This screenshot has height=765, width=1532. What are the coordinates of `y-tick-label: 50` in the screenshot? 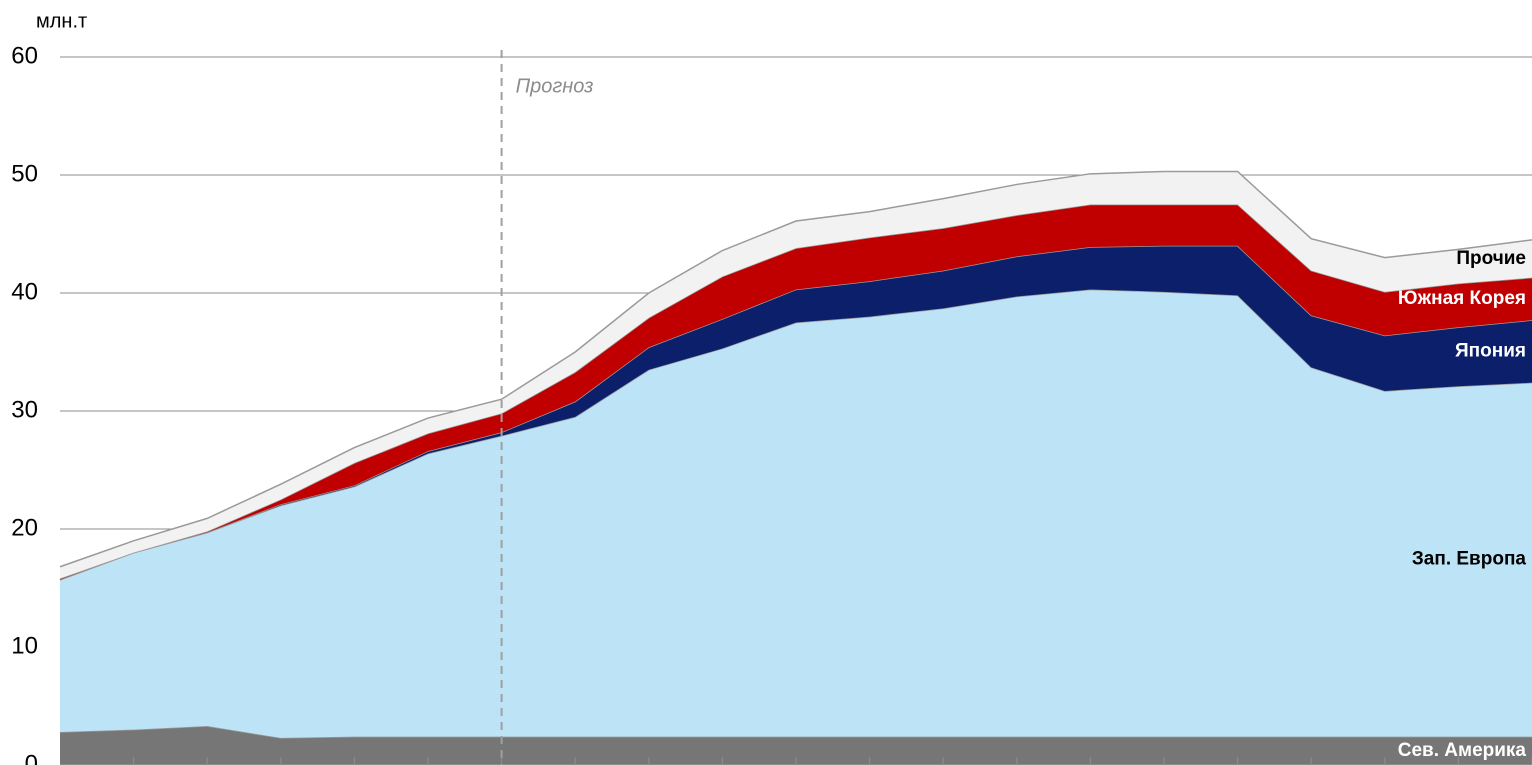 It's located at (24, 173).